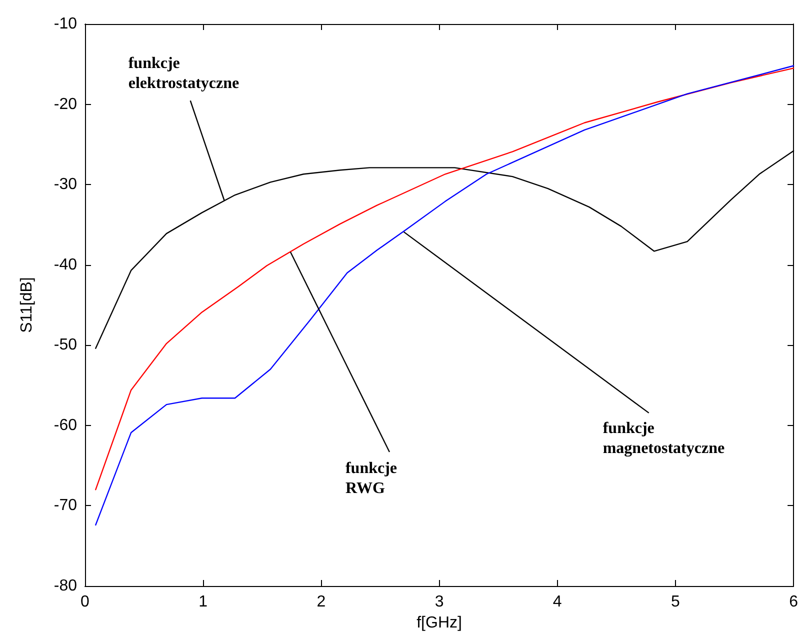 The height and width of the screenshot is (644, 801). I want to click on x-tick-label: 2, so click(321, 602).